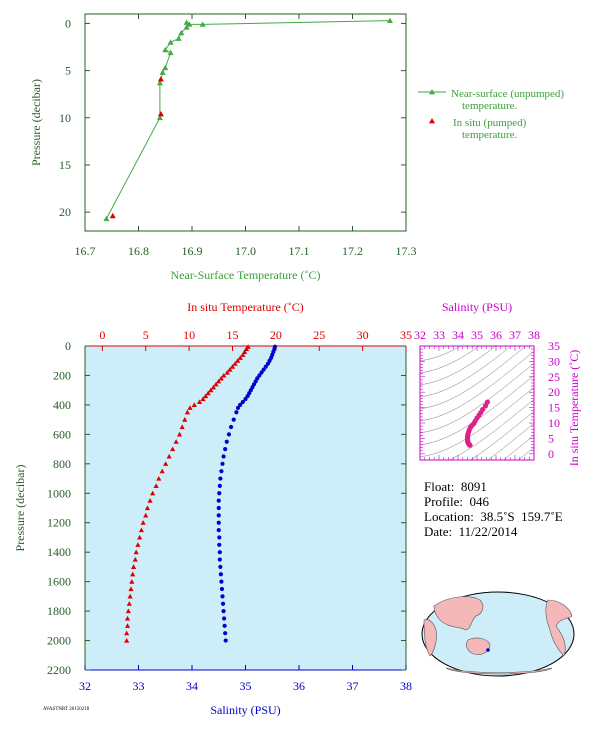  Describe the element at coordinates (352, 251) in the screenshot. I see `x-tick-label: 17.2` at that location.